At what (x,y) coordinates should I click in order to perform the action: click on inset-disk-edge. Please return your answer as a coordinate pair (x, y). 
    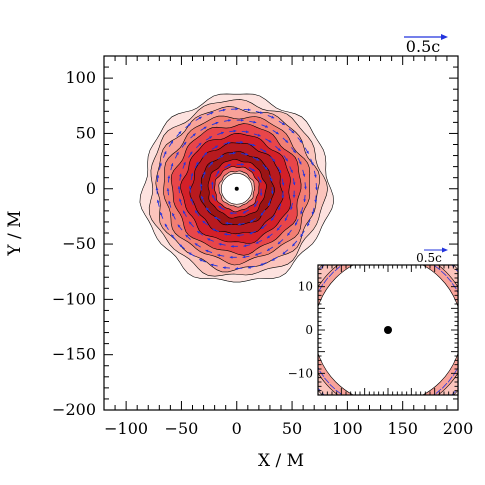
    Looking at the image, I should click on (388, 330).